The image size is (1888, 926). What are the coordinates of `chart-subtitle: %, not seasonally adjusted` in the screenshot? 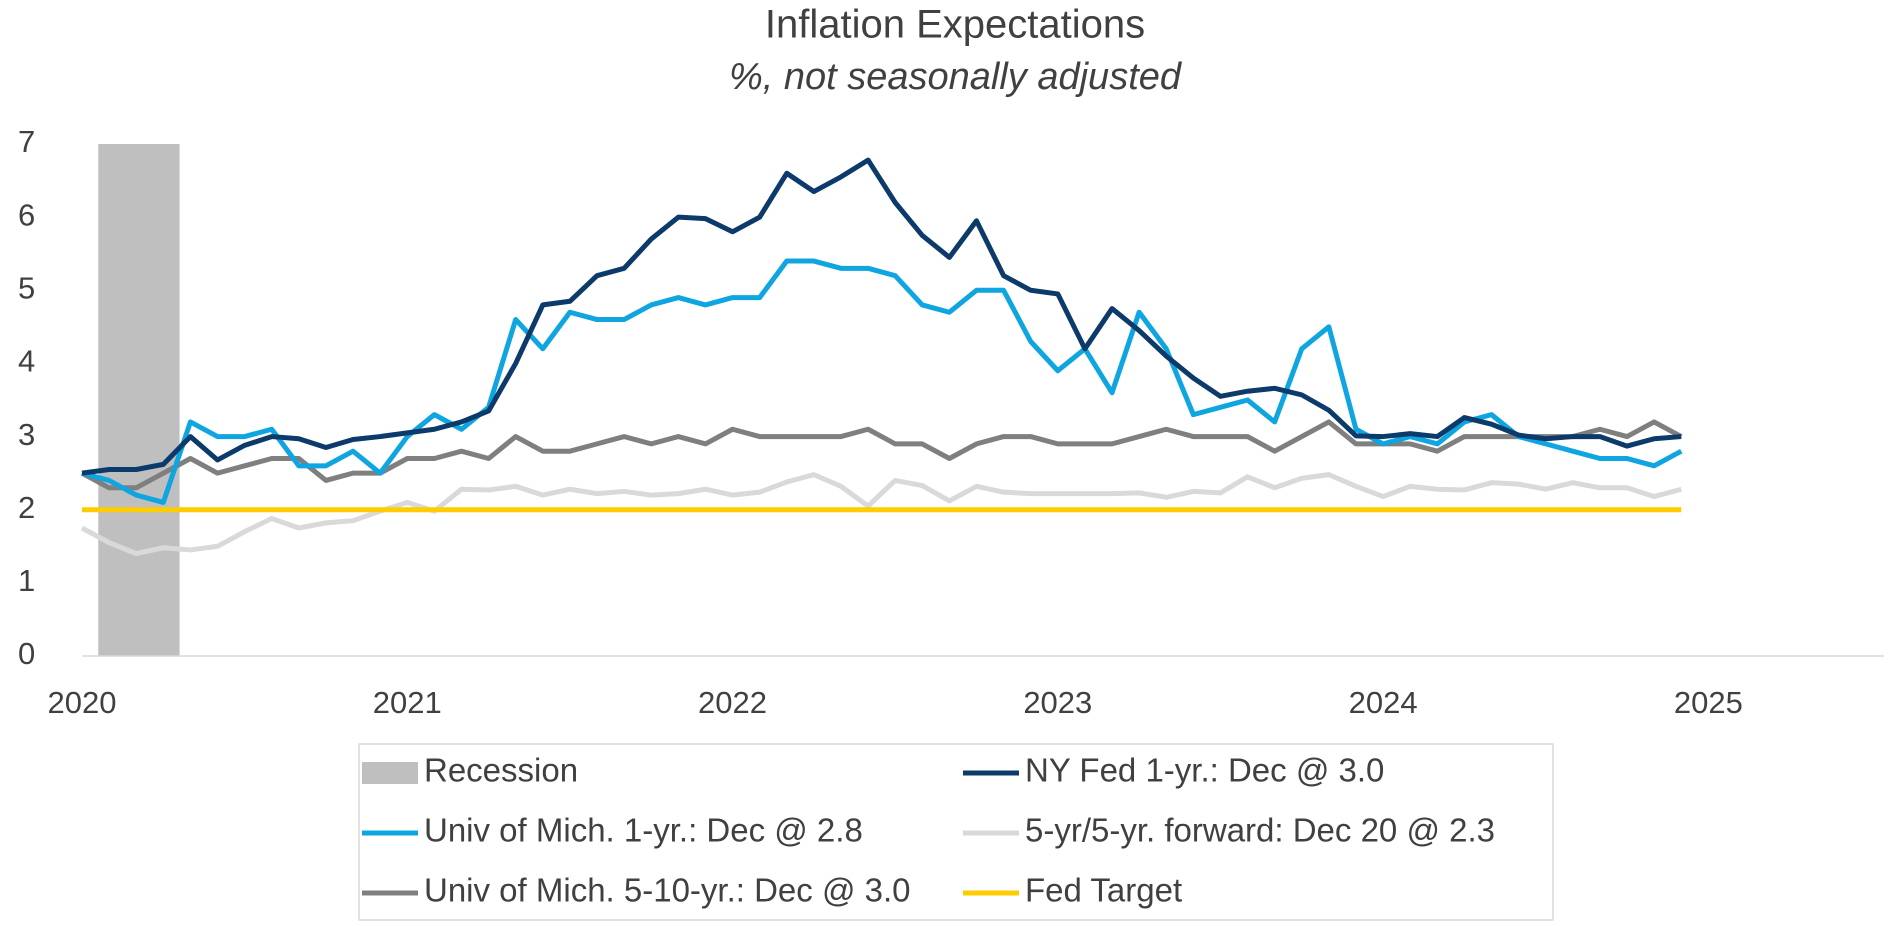 It's located at (956, 77).